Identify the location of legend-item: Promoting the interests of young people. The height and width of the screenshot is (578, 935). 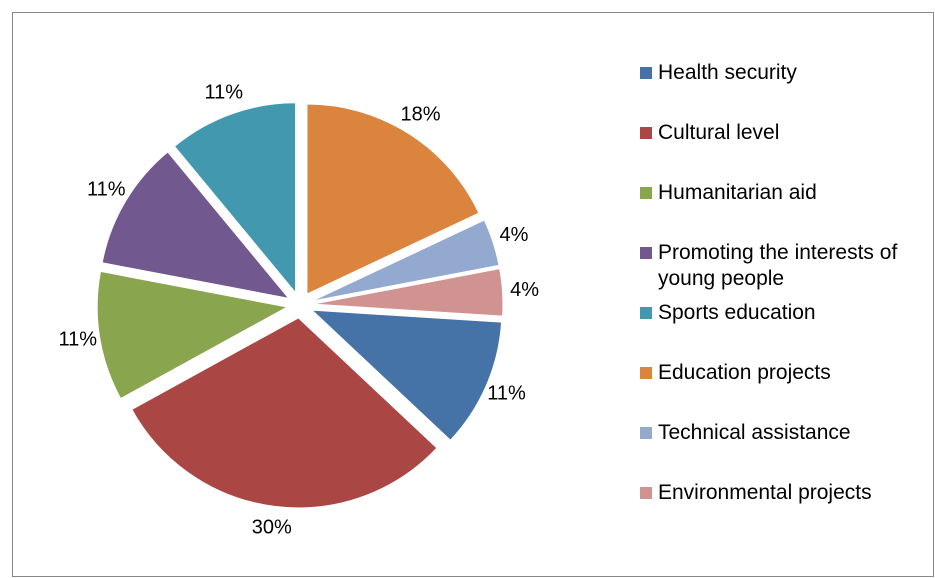
(780, 266).